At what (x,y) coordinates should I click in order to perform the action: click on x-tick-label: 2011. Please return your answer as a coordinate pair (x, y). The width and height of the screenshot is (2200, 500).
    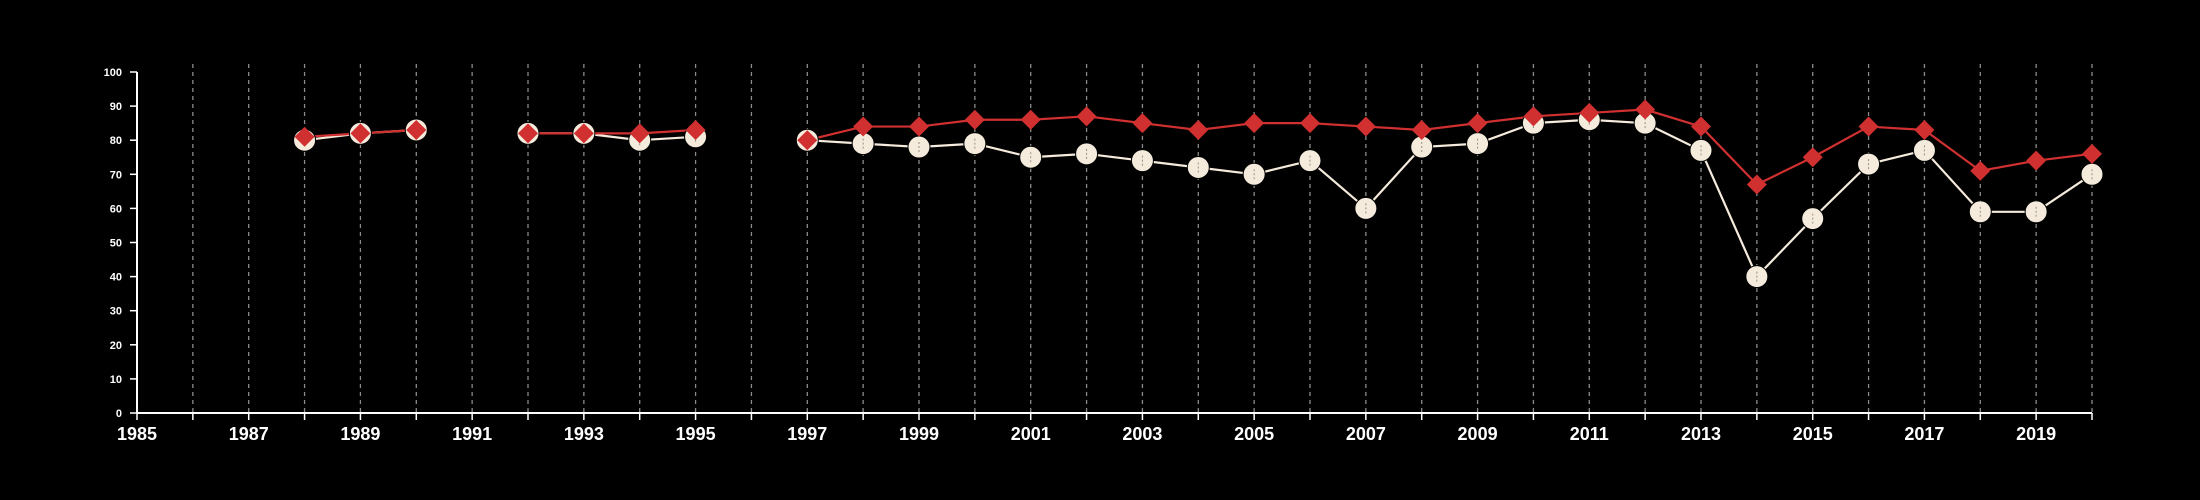
    Looking at the image, I should click on (1589, 434).